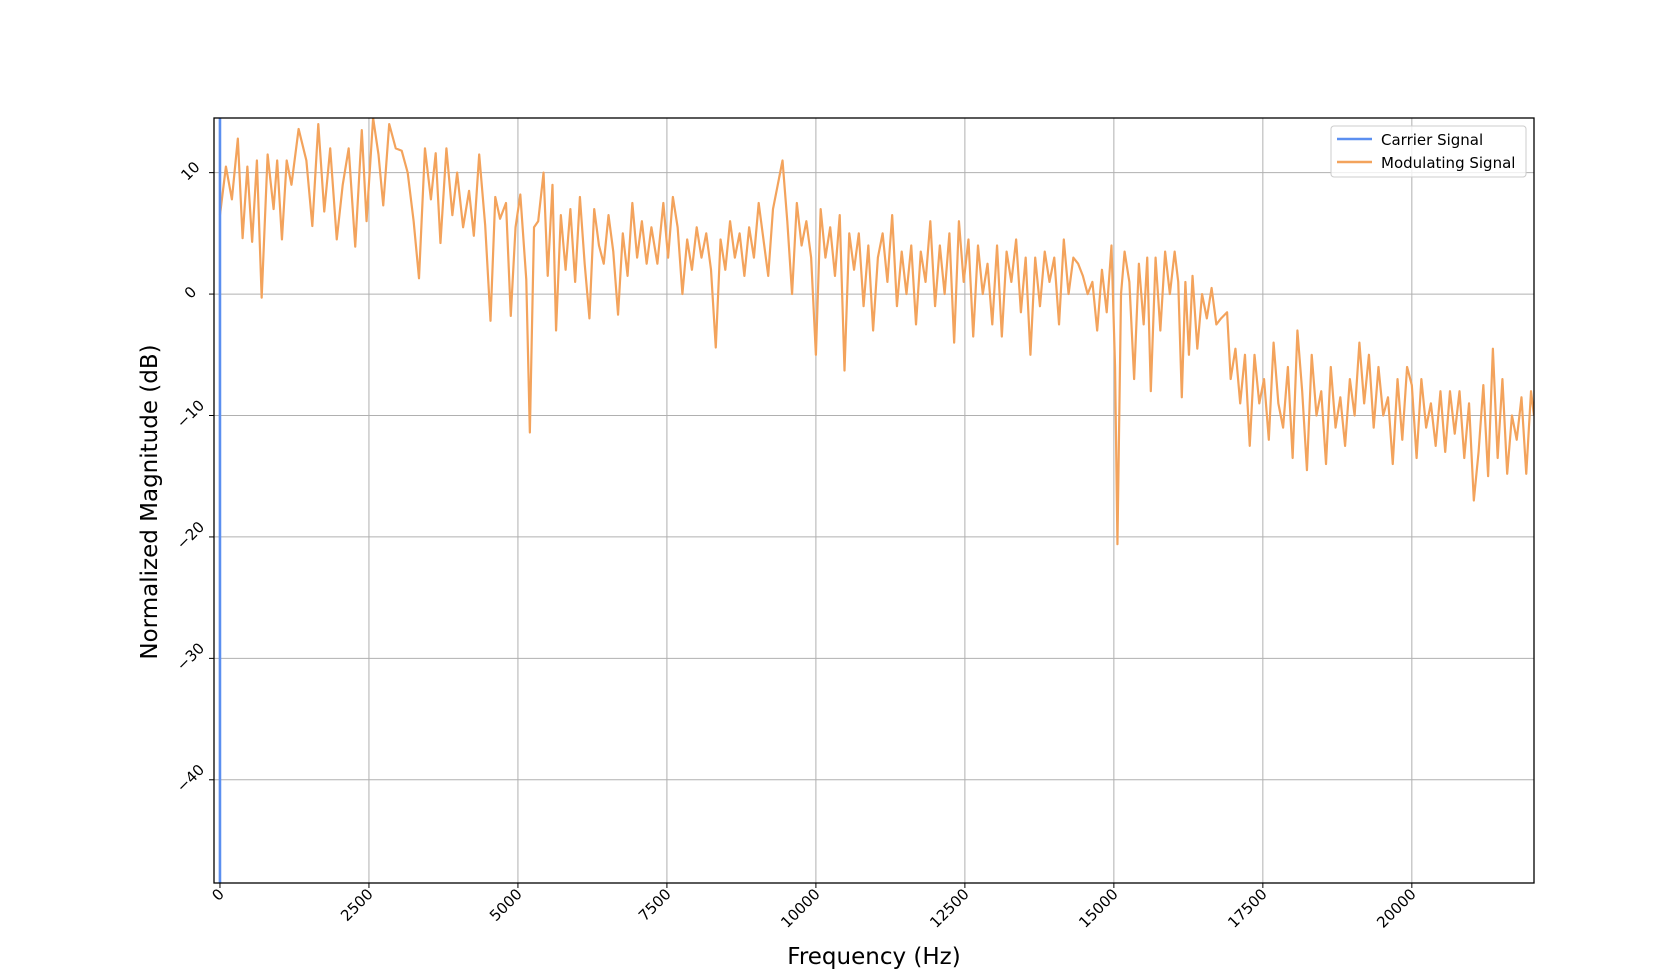 This screenshot has height=978, width=1680. What do you see at coordinates (150, 501) in the screenshot?
I see `y-axis-title: Normalized Magnitude (dB)` at bounding box center [150, 501].